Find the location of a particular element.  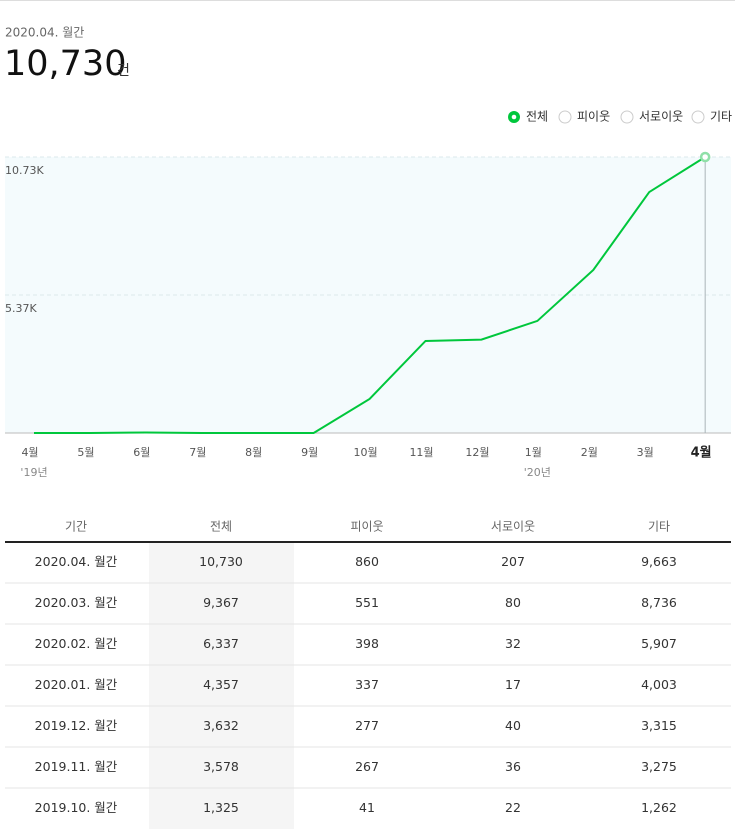

y-tick-label: 5.37K is located at coordinates (21, 308).